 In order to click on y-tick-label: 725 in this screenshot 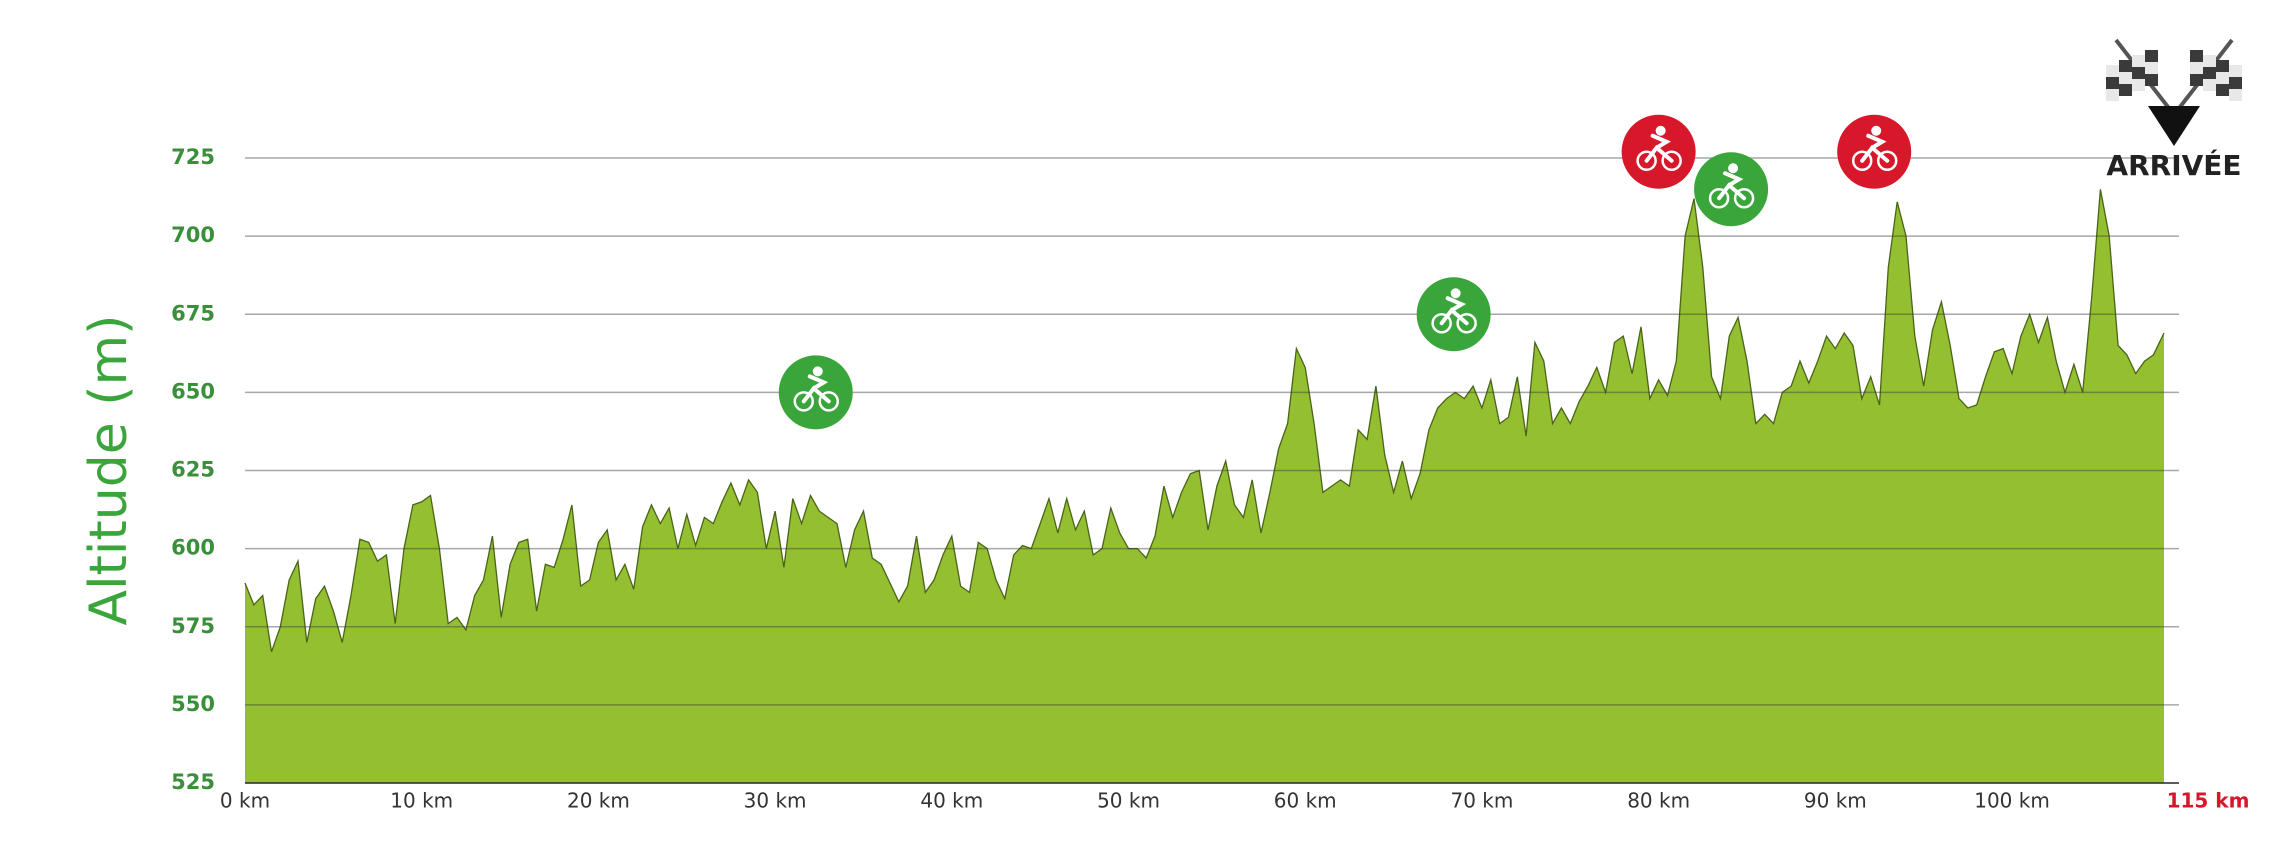, I will do `click(193, 157)`.